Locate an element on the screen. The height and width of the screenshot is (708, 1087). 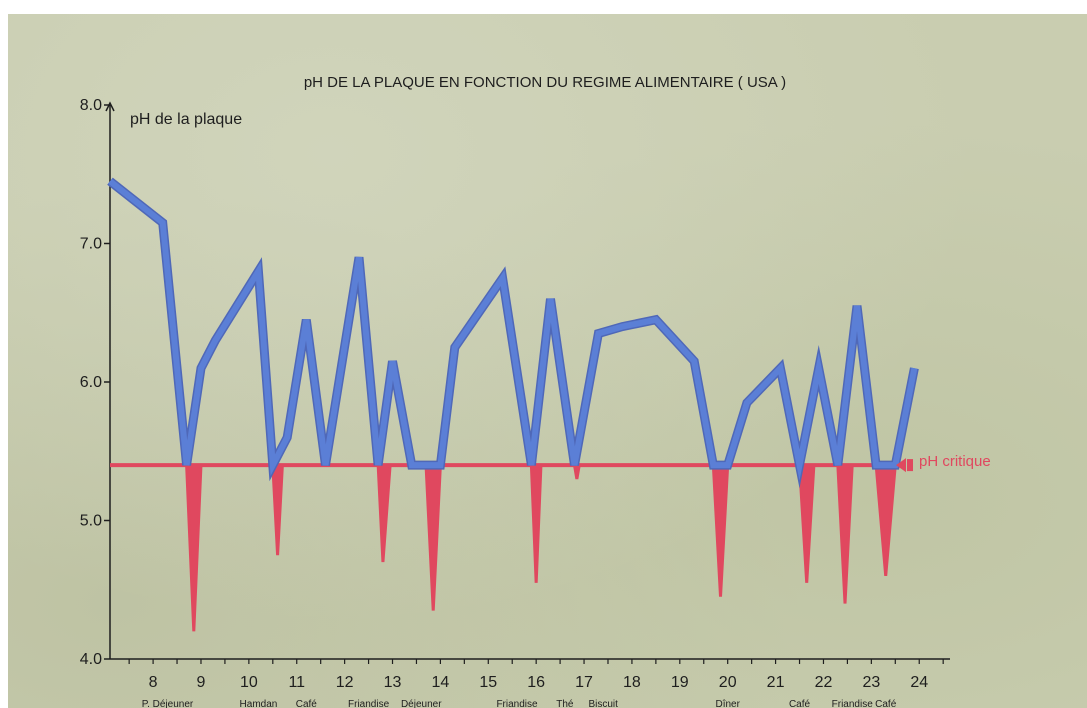
critical-marker-icon is located at coordinates (901, 465).